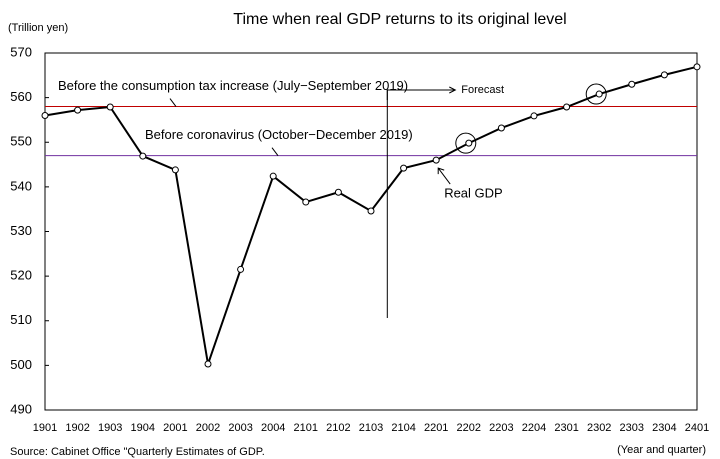 The width and height of the screenshot is (720, 459). I want to click on x-tick-label: 2104, so click(403, 428).